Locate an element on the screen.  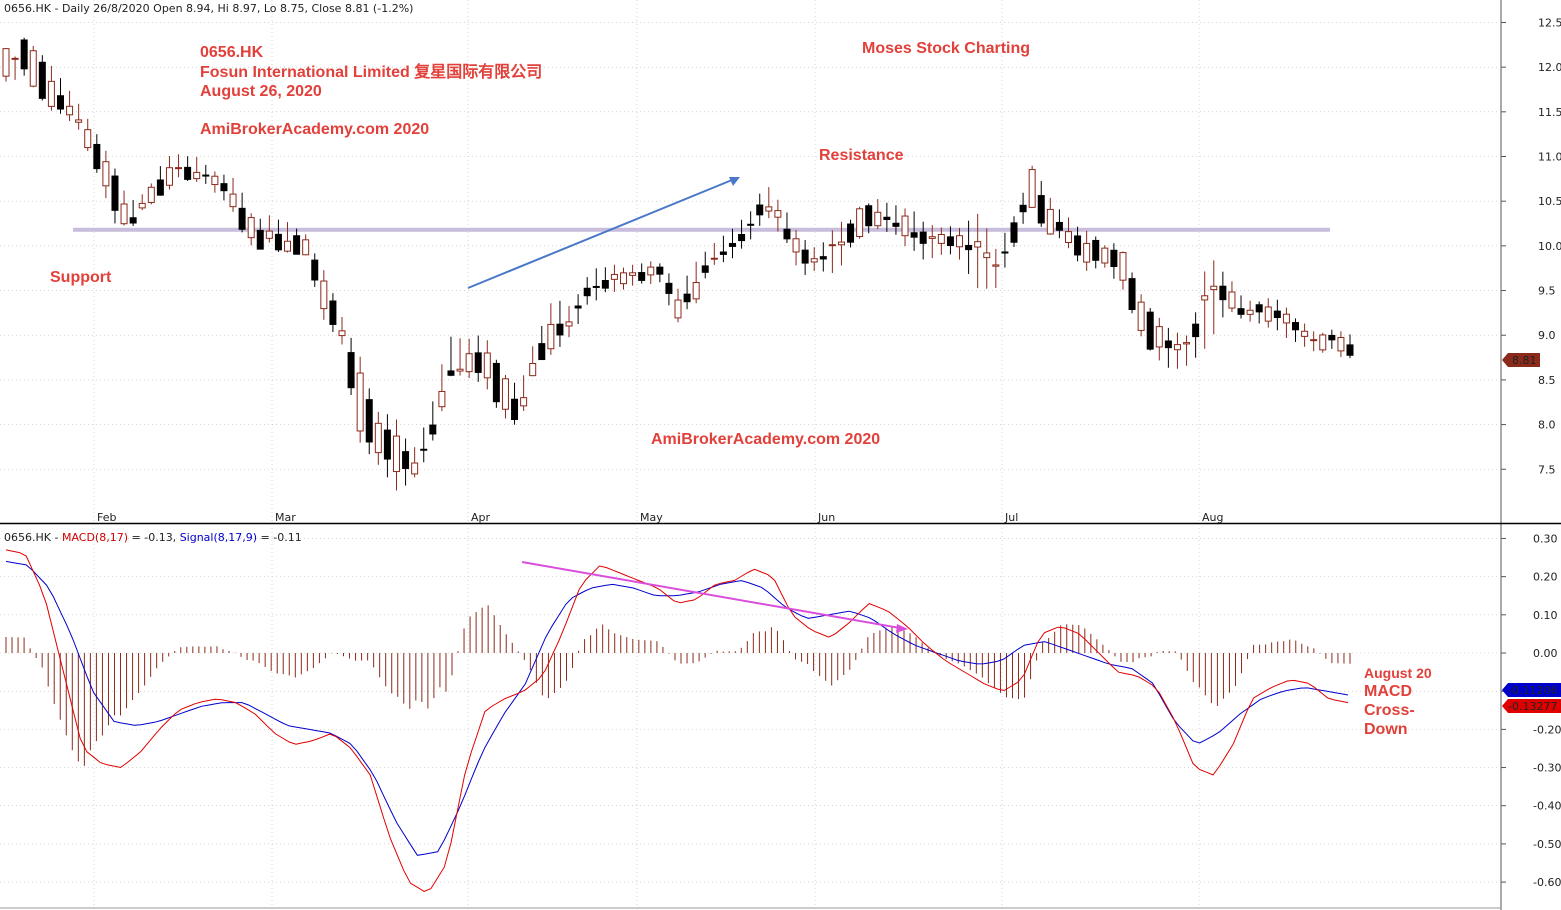
macd-cross-annotation-1: MACD is located at coordinates (1388, 691).